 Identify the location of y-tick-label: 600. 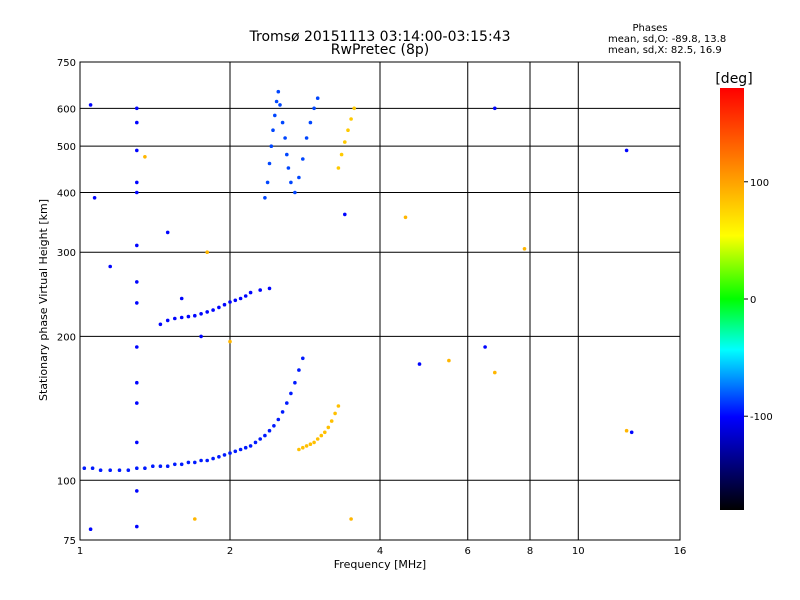
(66, 109).